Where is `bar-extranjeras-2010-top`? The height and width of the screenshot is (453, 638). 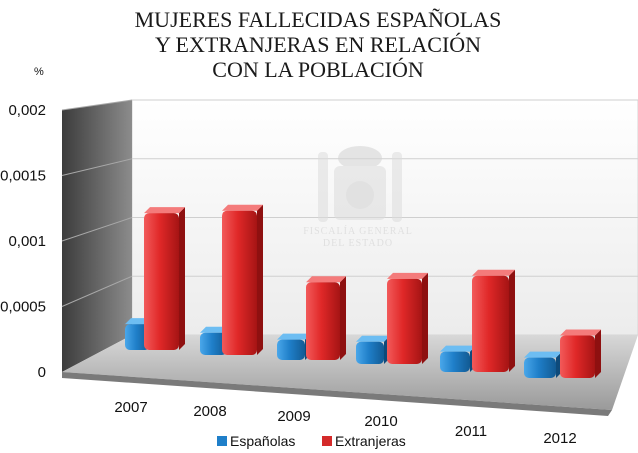
bar-extranjeras-2010-top is located at coordinates (407, 275).